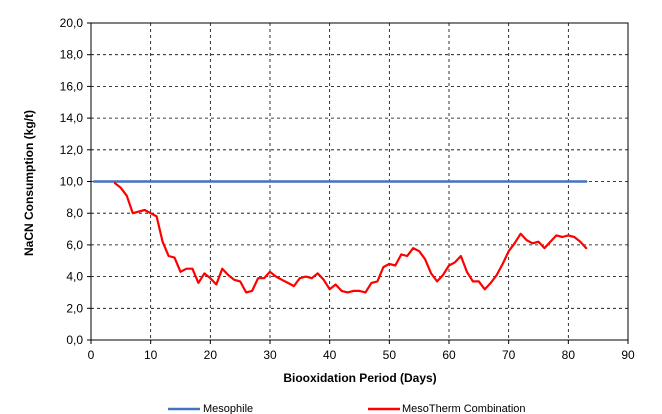 The image size is (662, 414). Describe the element at coordinates (74, 340) in the screenshot. I see `y-tick-label: 0,0` at that location.